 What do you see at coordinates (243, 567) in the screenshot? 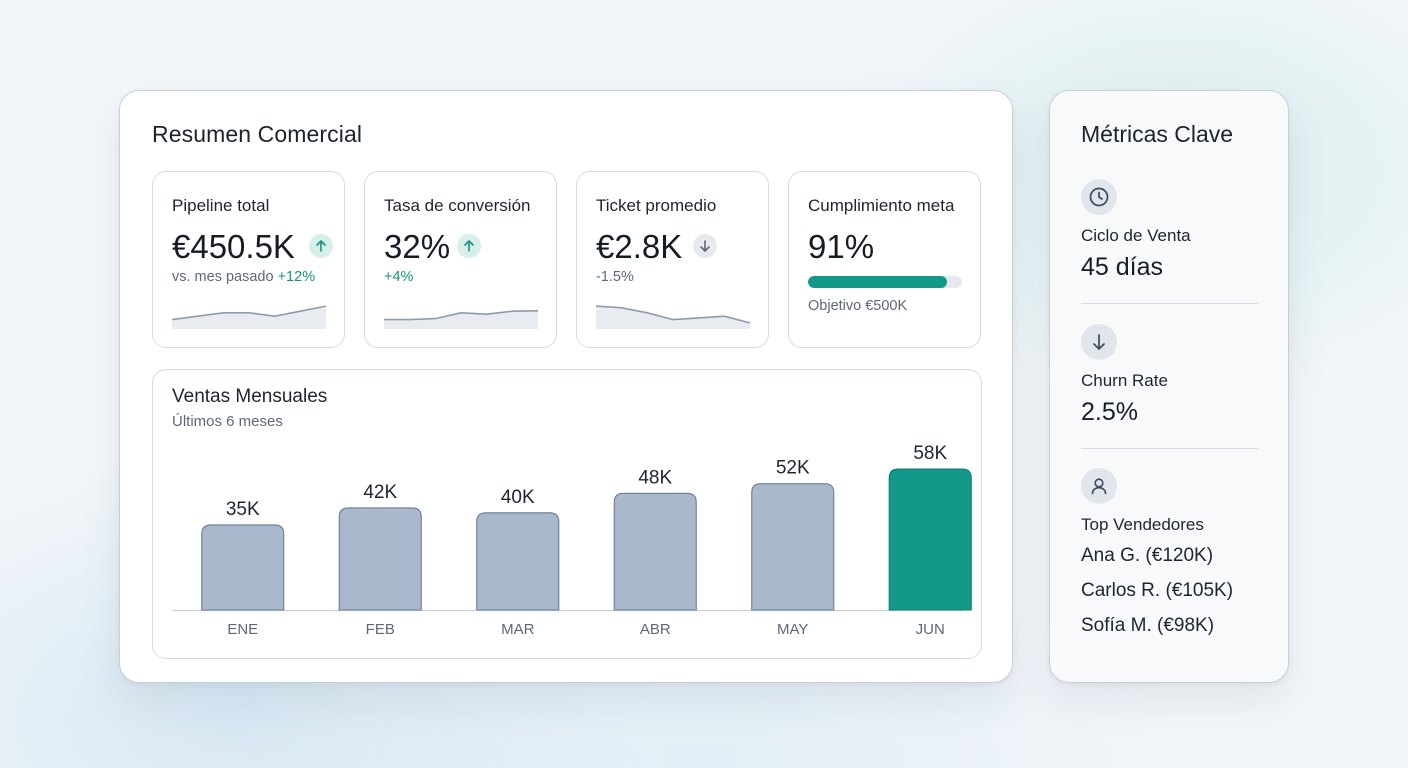
I see `bar-ene` at bounding box center [243, 567].